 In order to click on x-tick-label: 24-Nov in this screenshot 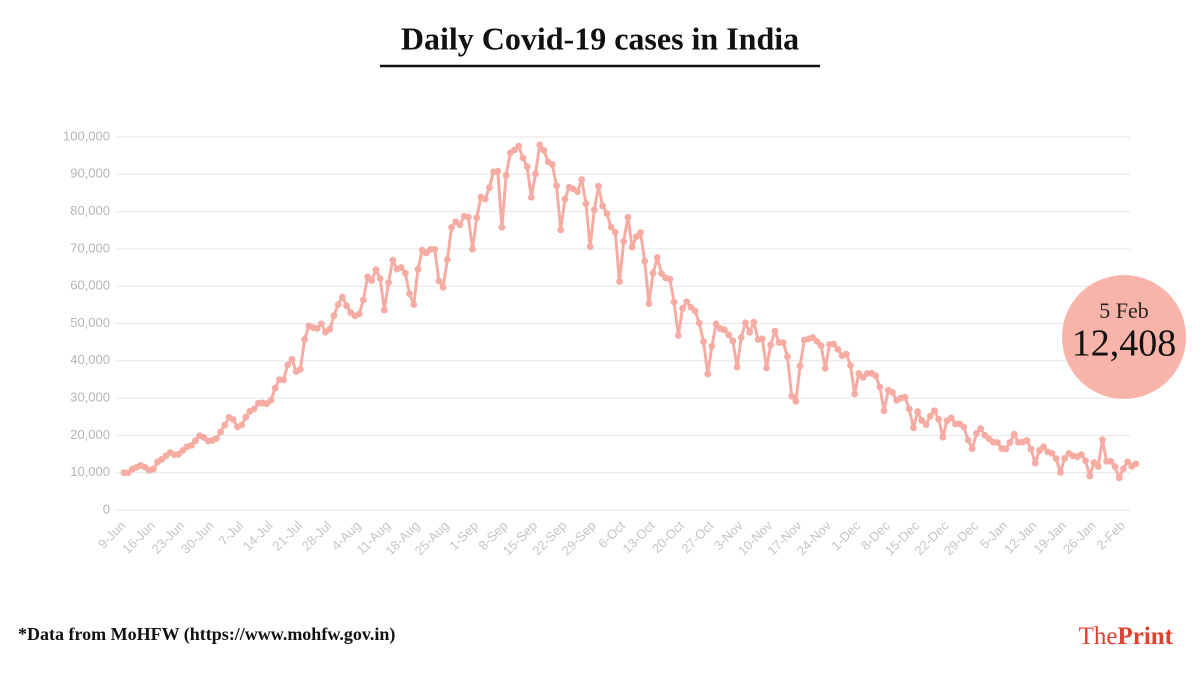, I will do `click(814, 538)`.